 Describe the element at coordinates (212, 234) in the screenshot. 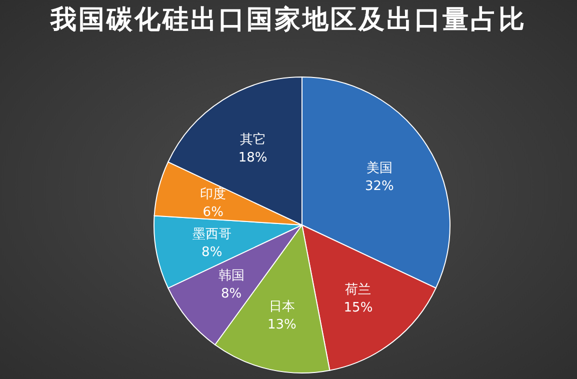

I see `slice-label: 墨西哥` at that location.